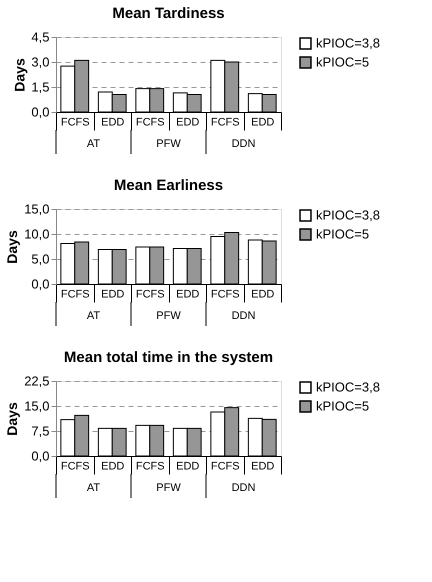  Describe the element at coordinates (169, 185) in the screenshot. I see `chart-title: Mean Earliness` at that location.